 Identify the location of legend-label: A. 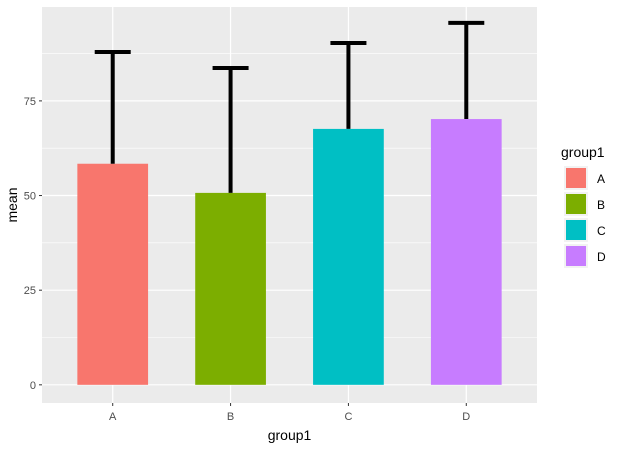
(601, 179).